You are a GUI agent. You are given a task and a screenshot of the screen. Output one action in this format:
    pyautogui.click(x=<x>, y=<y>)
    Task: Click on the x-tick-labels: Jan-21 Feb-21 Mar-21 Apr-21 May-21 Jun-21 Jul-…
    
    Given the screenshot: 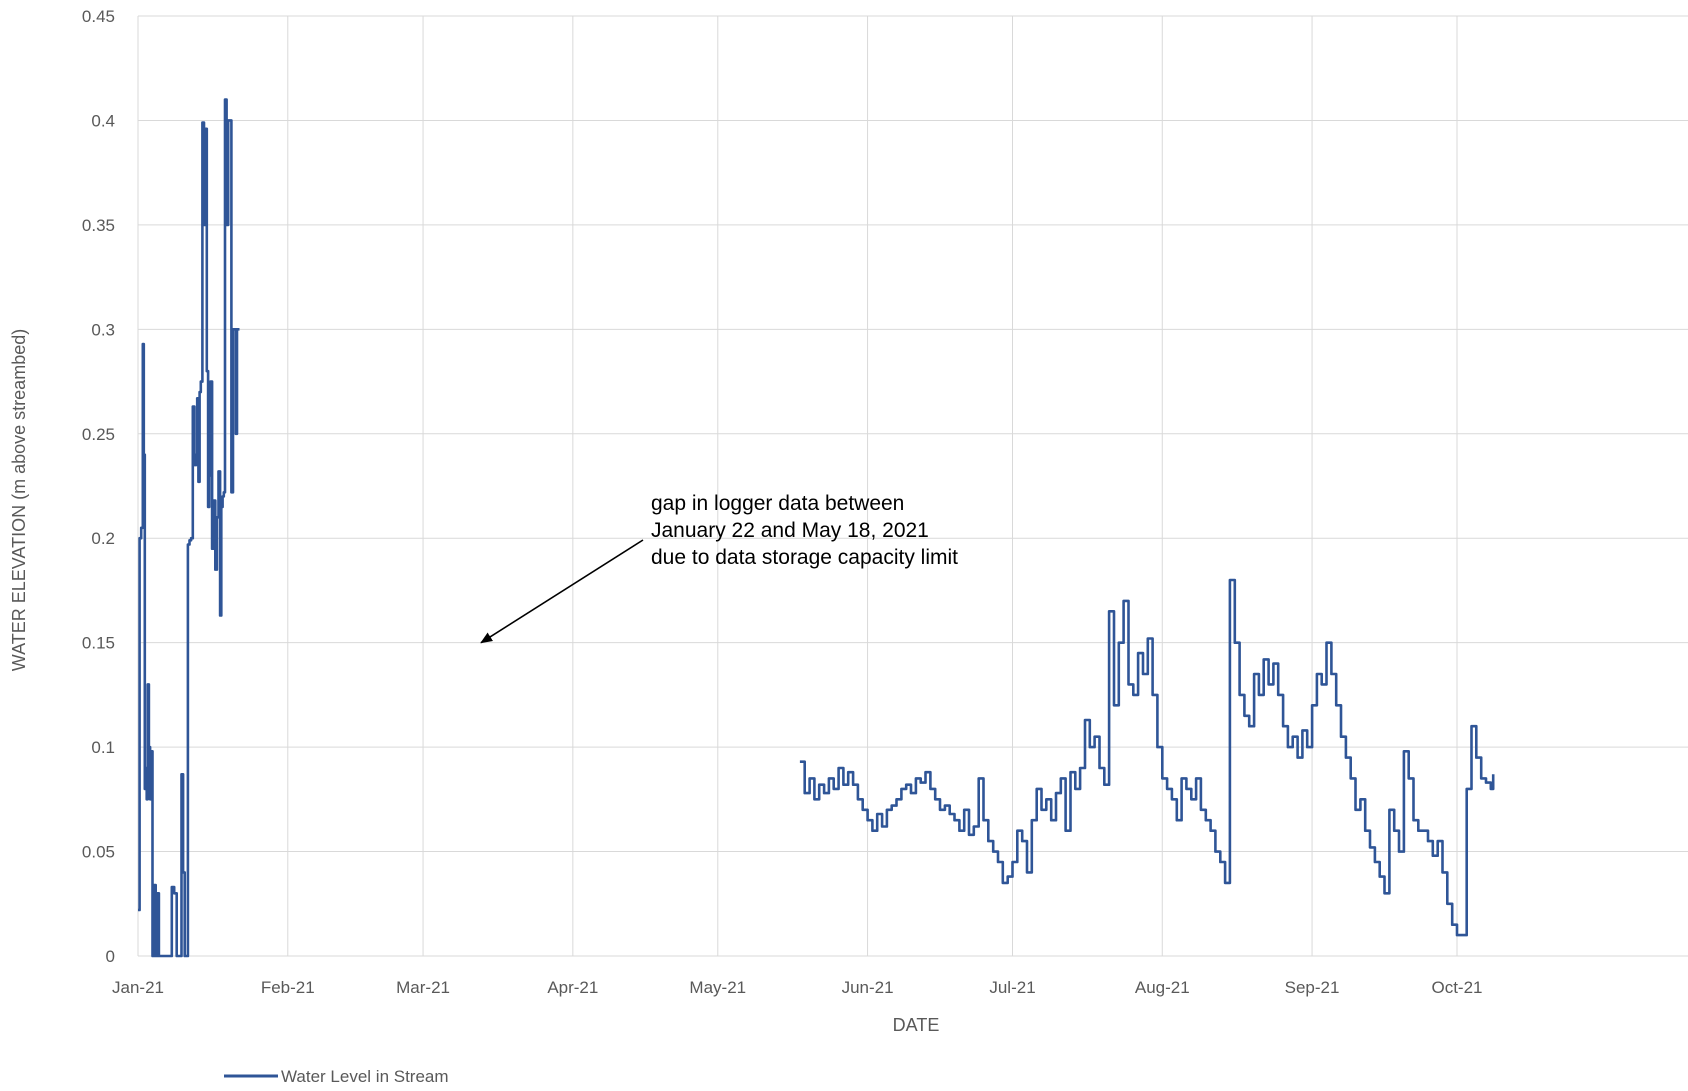 What is the action you would take?
    pyautogui.click(x=797, y=987)
    